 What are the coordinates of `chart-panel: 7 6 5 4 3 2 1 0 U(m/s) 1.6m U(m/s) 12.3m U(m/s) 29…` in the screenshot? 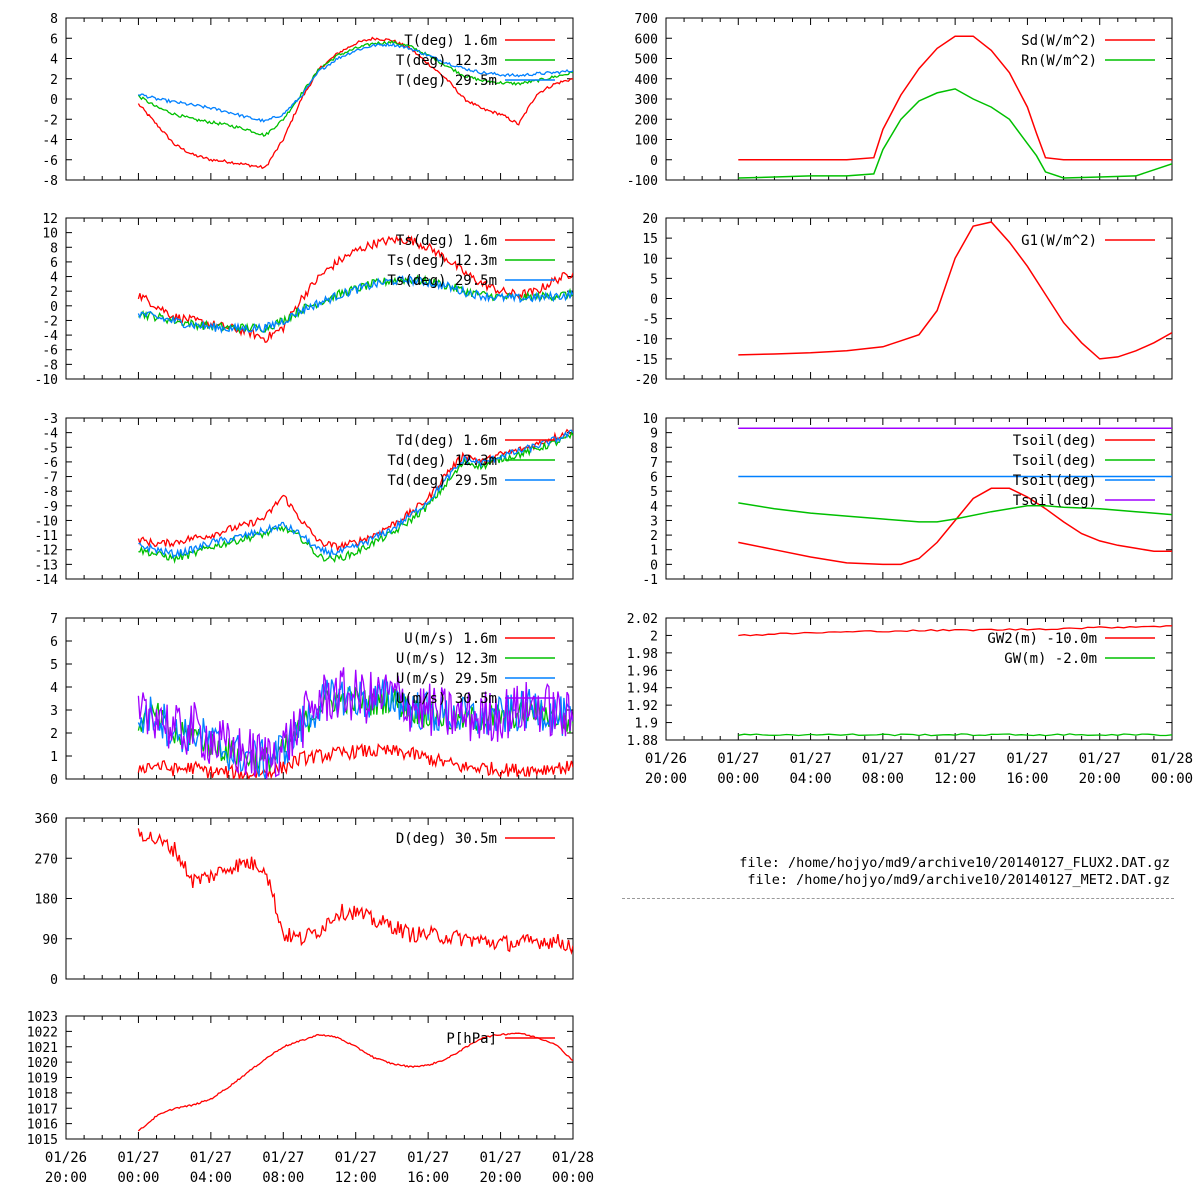 It's located at (312, 700).